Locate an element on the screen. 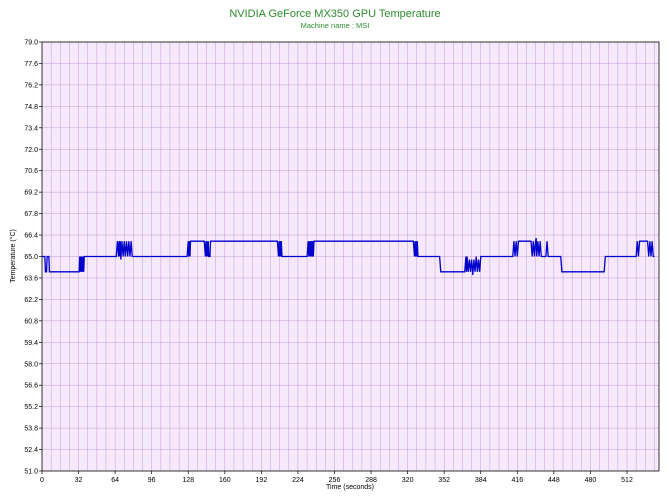 The height and width of the screenshot is (502, 670). y-tick-label: 73.4 is located at coordinates (31, 128).